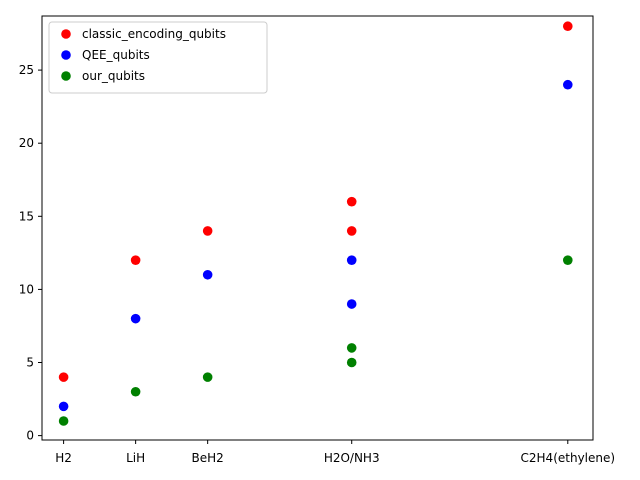 This screenshot has height=480, width=640. What do you see at coordinates (26, 289) in the screenshot?
I see `y-tick-label-2: 10` at bounding box center [26, 289].